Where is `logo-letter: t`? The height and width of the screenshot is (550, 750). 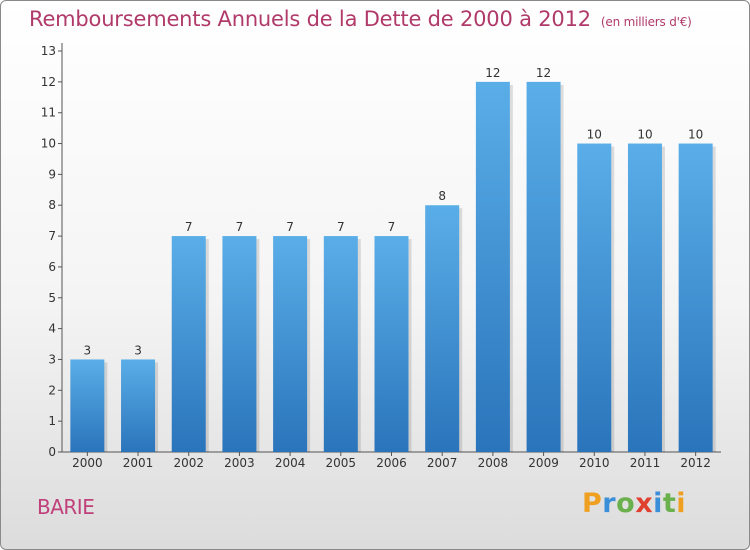 logo-letter: t is located at coordinates (669, 503).